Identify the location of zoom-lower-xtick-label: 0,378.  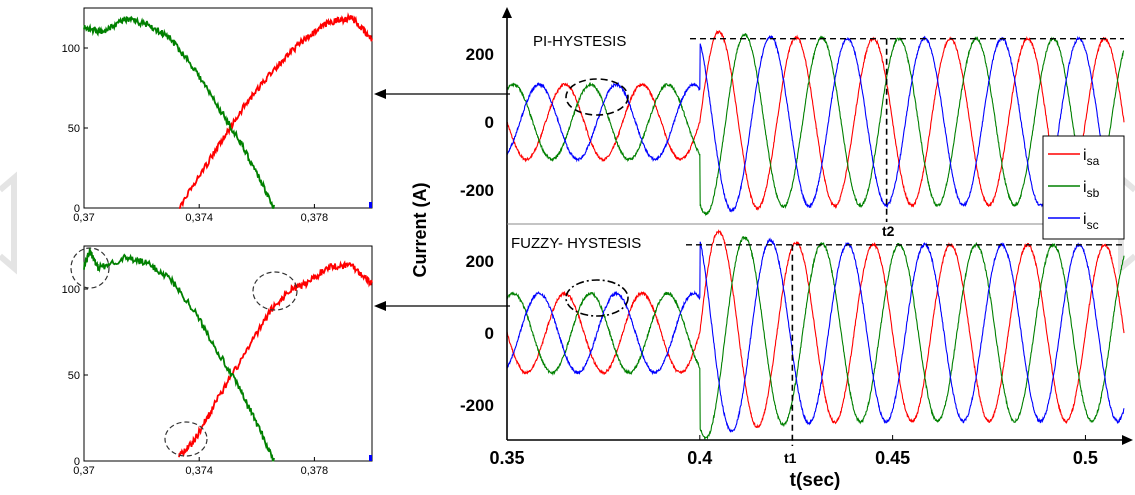
(315, 471).